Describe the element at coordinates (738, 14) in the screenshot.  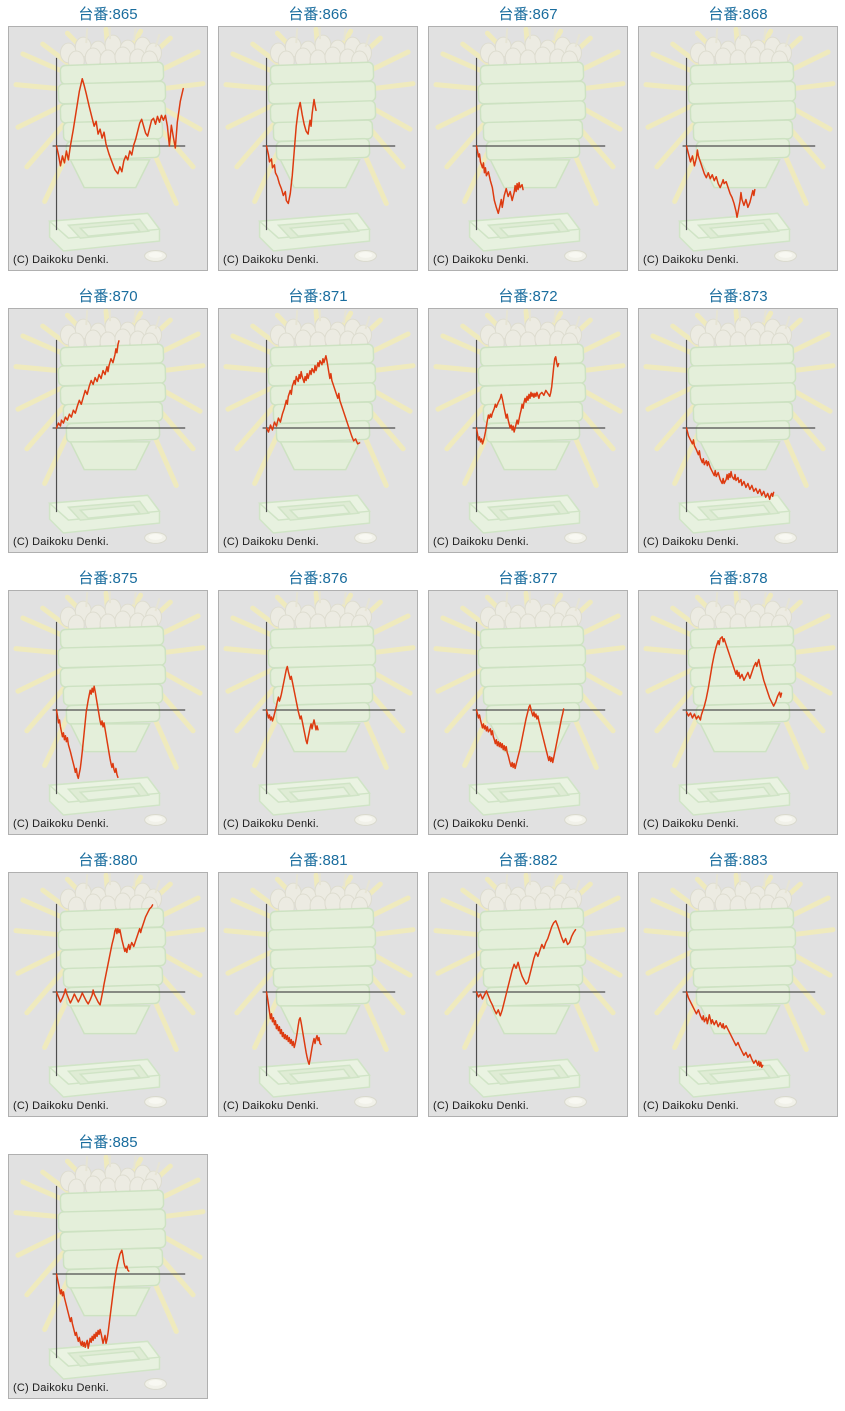
I see `machine-number-link: 台番:868` at that location.